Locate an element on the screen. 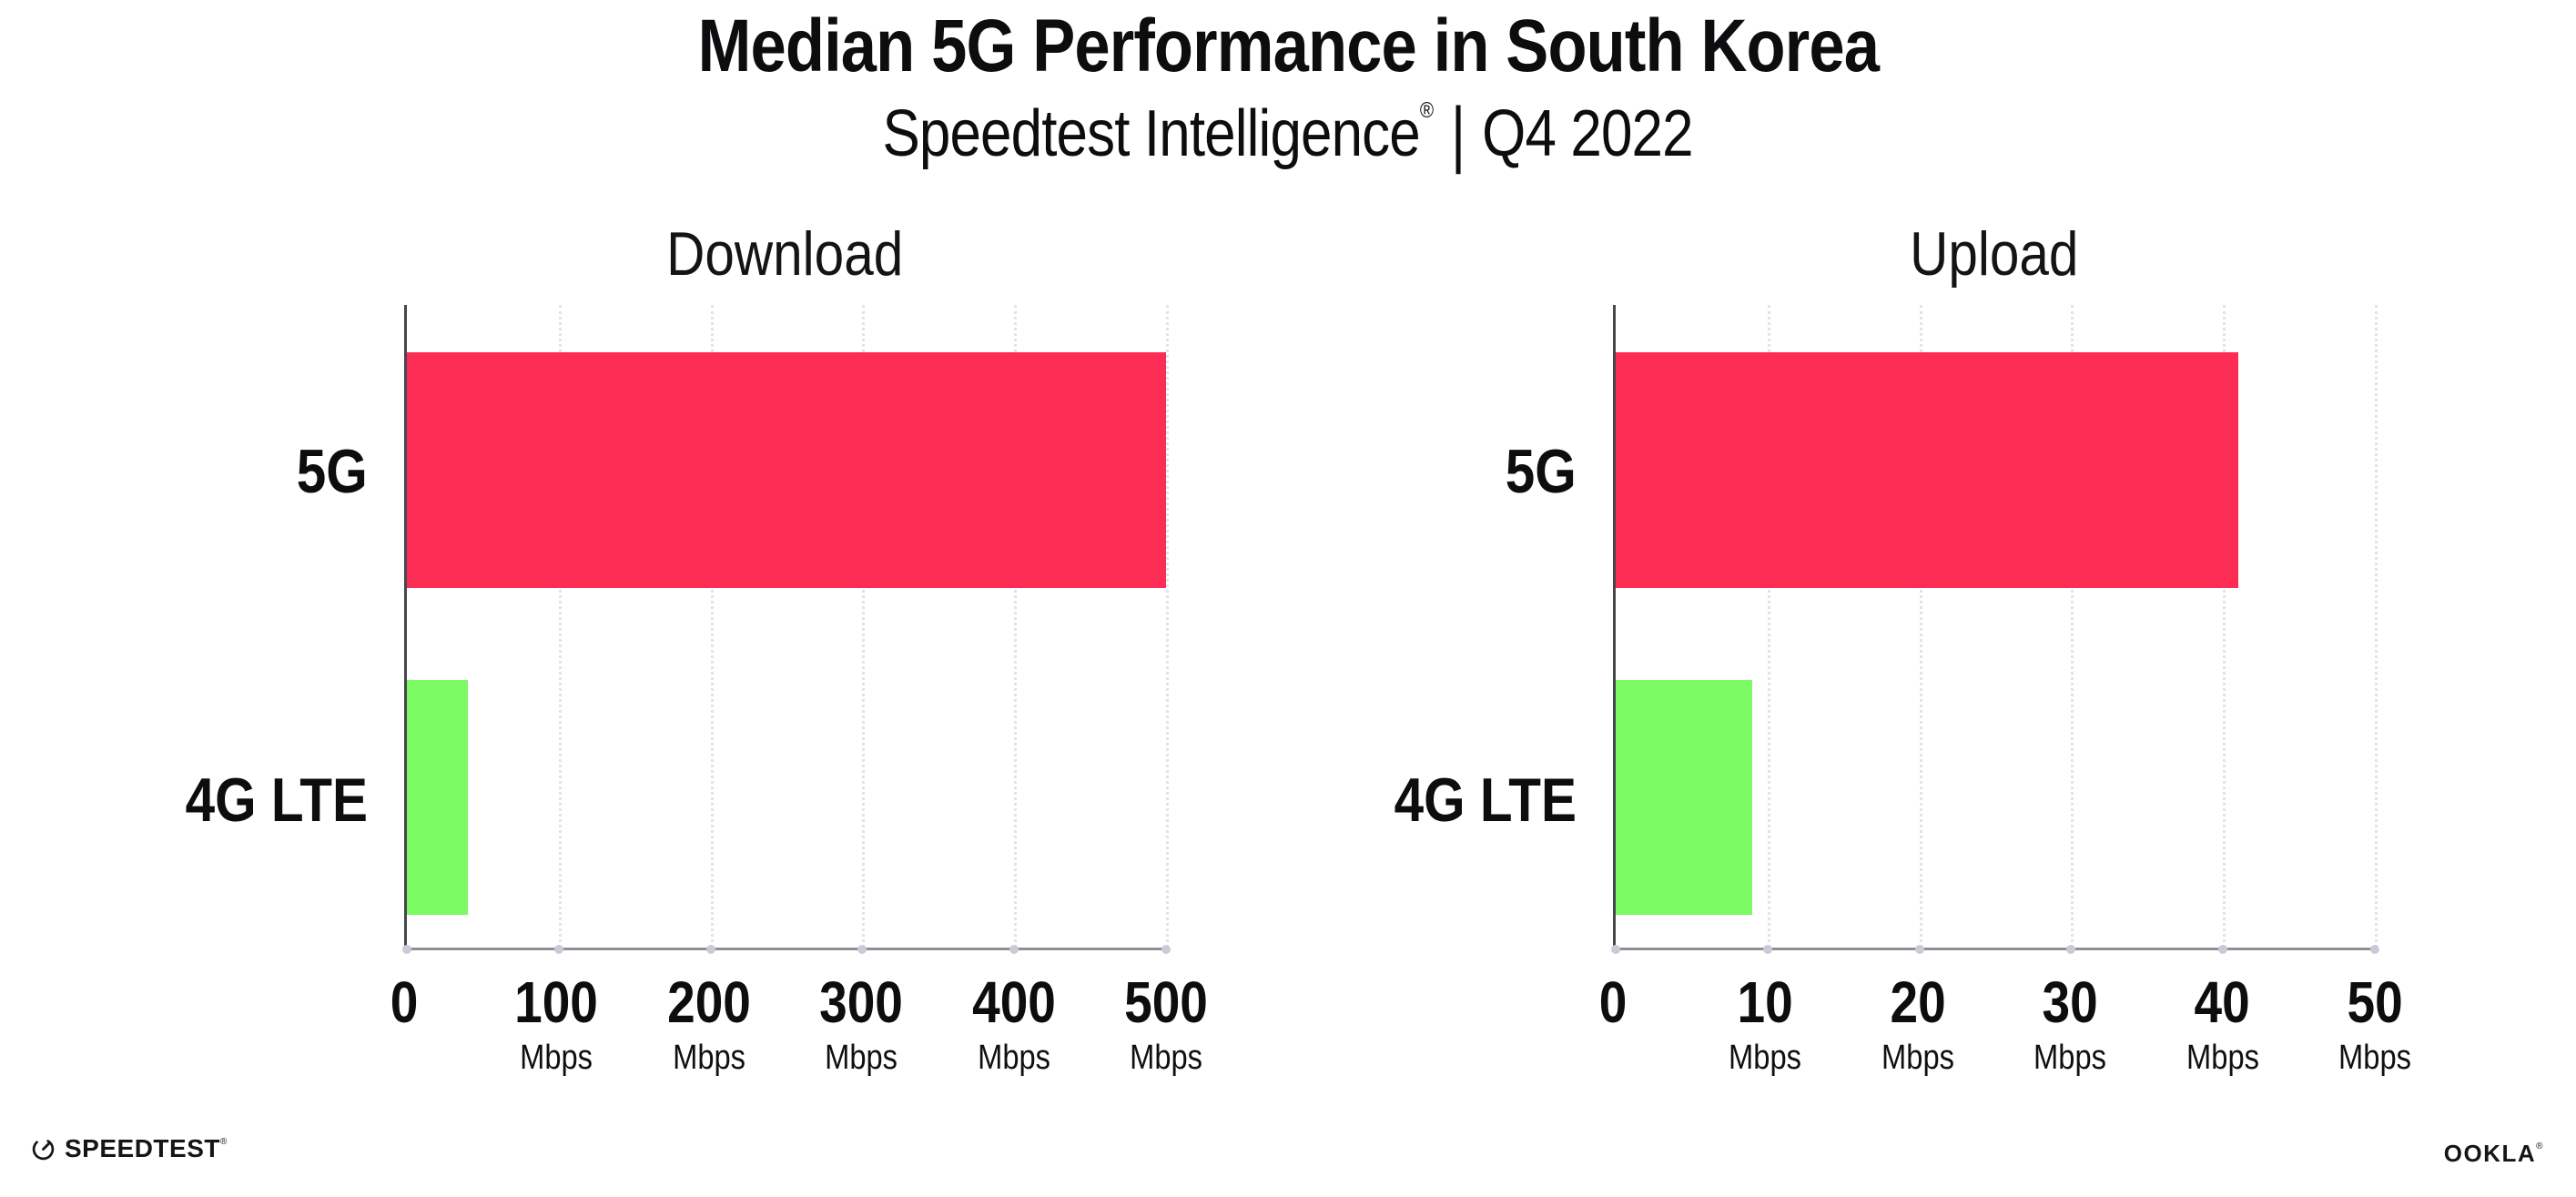 The height and width of the screenshot is (1197, 2576). subtitle-inner: Speedtest Intelligence® | Q4 2022 is located at coordinates (1288, 134).